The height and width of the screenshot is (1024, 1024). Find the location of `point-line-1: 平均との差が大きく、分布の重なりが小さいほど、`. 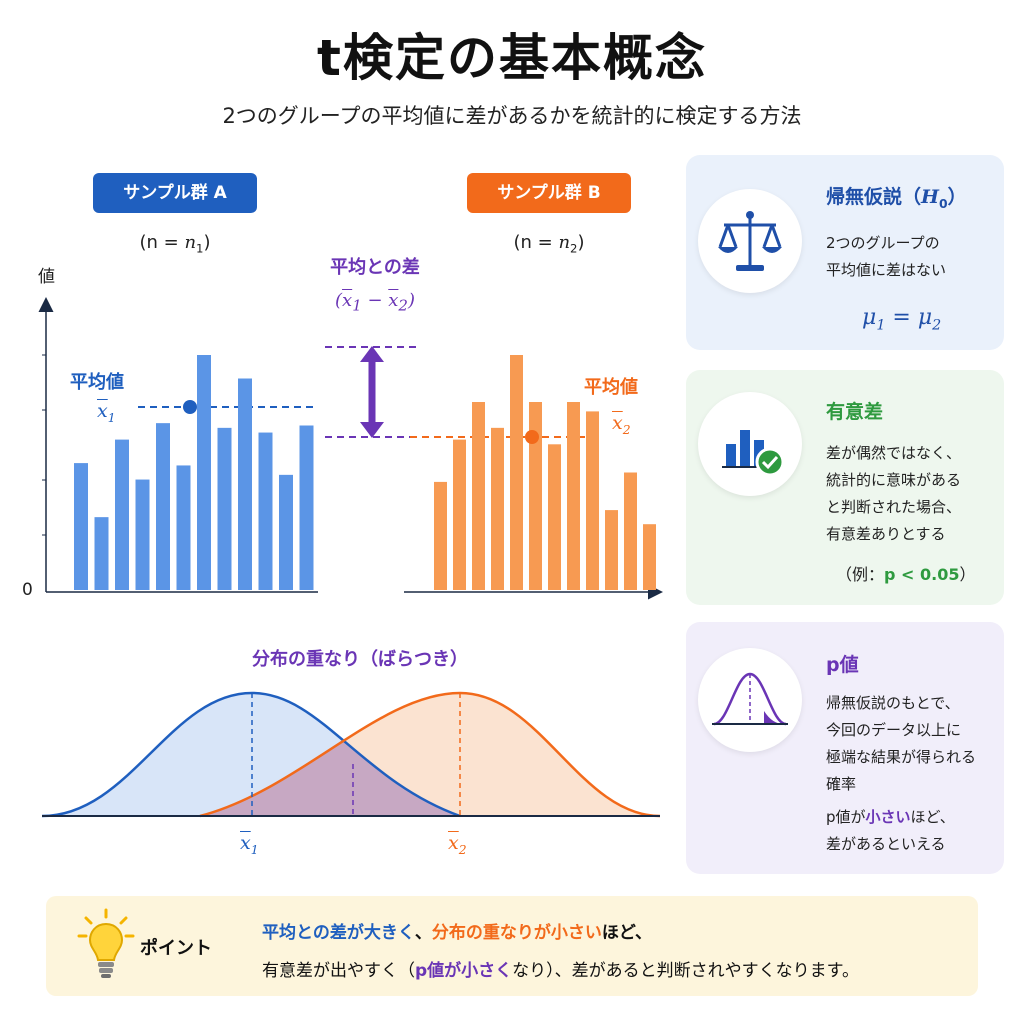

point-line-1: 平均との差が大きく、分布の重なりが小さいほど、 is located at coordinates (457, 933).